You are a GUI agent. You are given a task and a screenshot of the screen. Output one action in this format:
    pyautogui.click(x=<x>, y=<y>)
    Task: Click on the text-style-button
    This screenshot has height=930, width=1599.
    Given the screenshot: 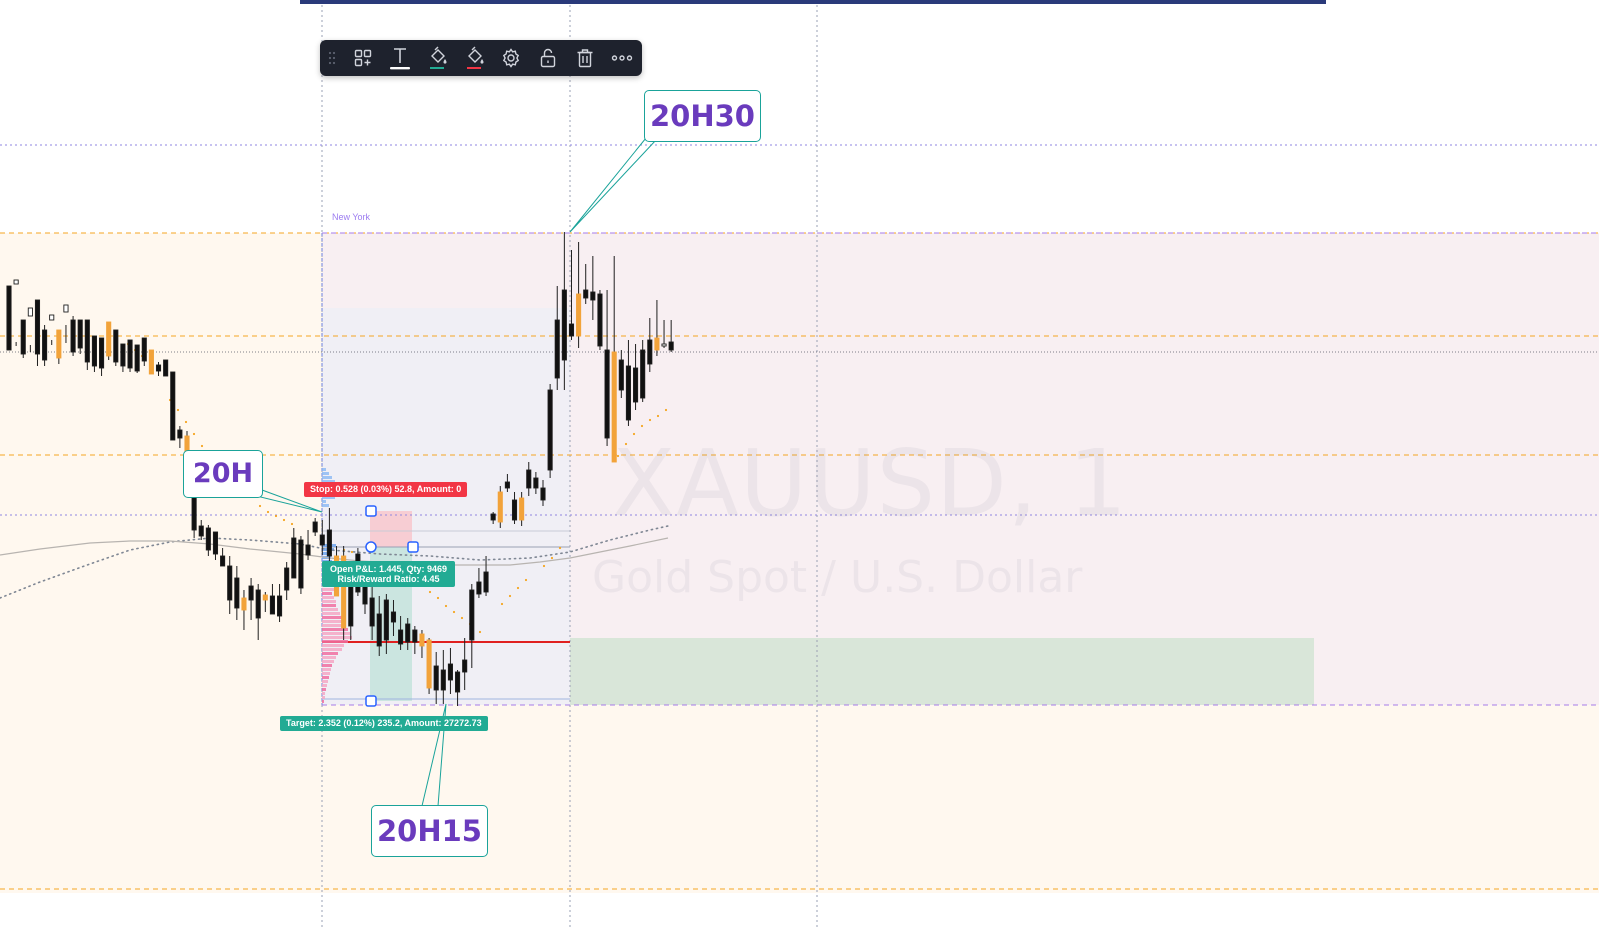 What is the action you would take?
    pyautogui.click(x=399, y=58)
    